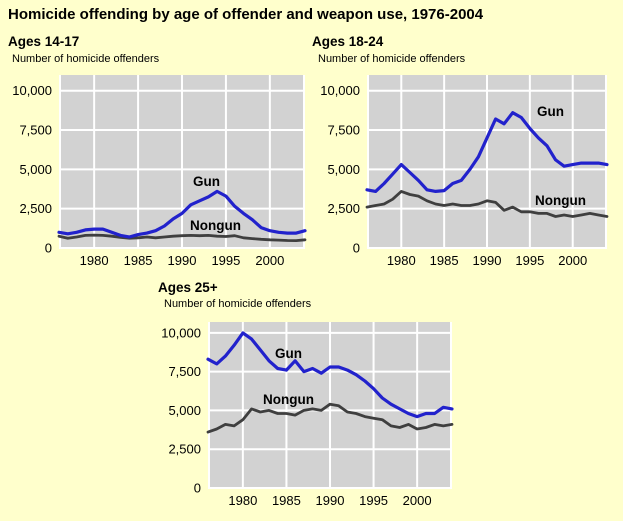 This screenshot has width=623, height=521. I want to click on panel-ylabel-ages-18-24: Number of homicide offenders, so click(392, 59).